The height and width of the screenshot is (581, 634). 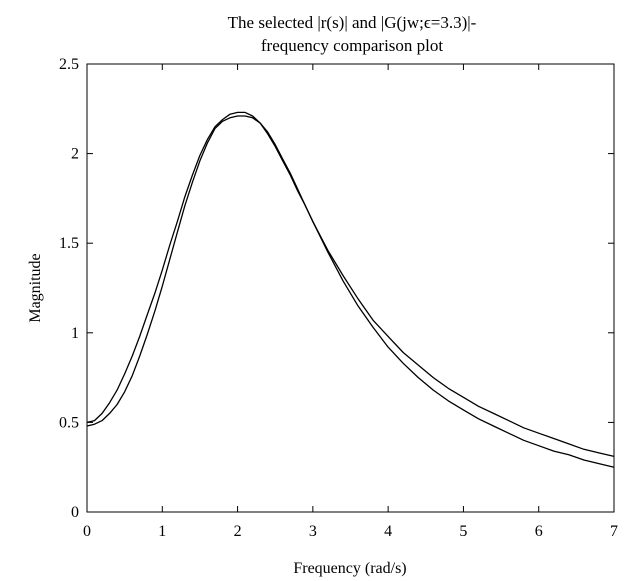 What do you see at coordinates (75, 333) in the screenshot?
I see `y-tick-label: 1` at bounding box center [75, 333].